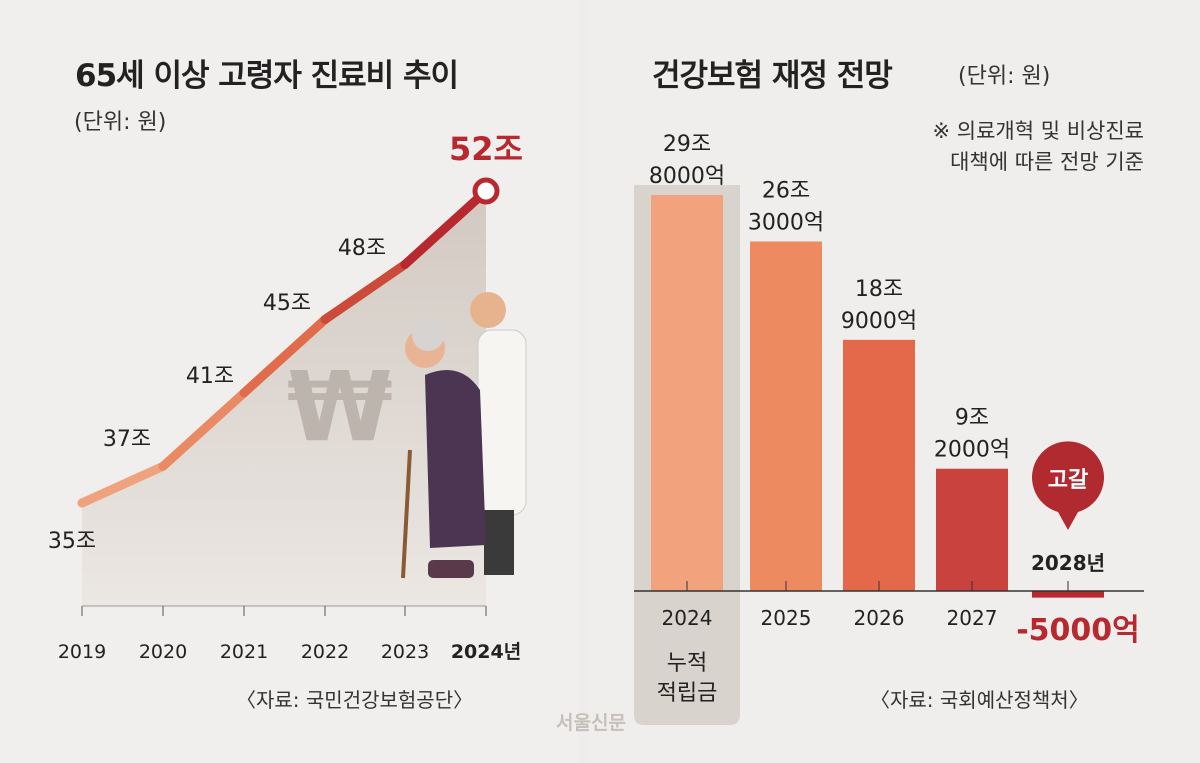 Image resolution: width=1200 pixels, height=763 pixels. I want to click on data-label: 8000억, so click(687, 176).